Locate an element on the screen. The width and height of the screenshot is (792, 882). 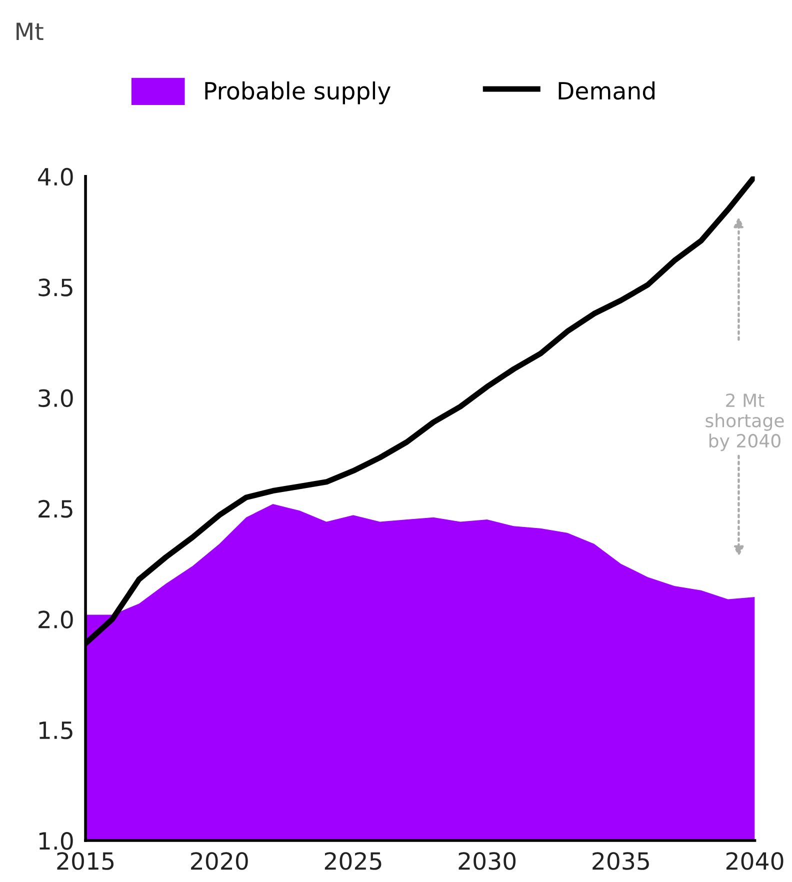
y-tick-label: 2.0 is located at coordinates (55, 619).